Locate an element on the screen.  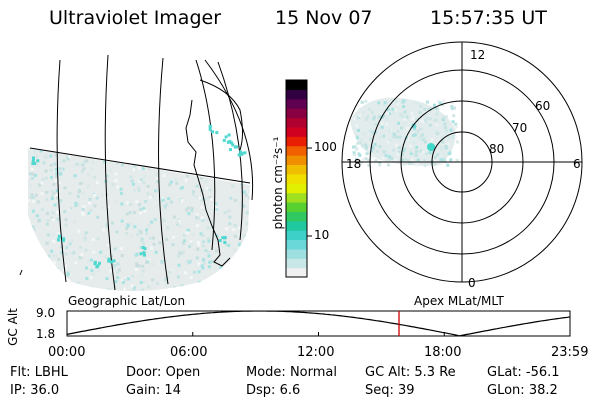
coastline is located at coordinates (214, 173).